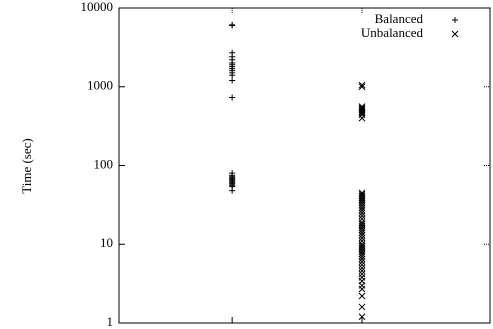 This screenshot has height=329, width=493. What do you see at coordinates (106, 242) in the screenshot?
I see `y-tick-label: 10` at bounding box center [106, 242].